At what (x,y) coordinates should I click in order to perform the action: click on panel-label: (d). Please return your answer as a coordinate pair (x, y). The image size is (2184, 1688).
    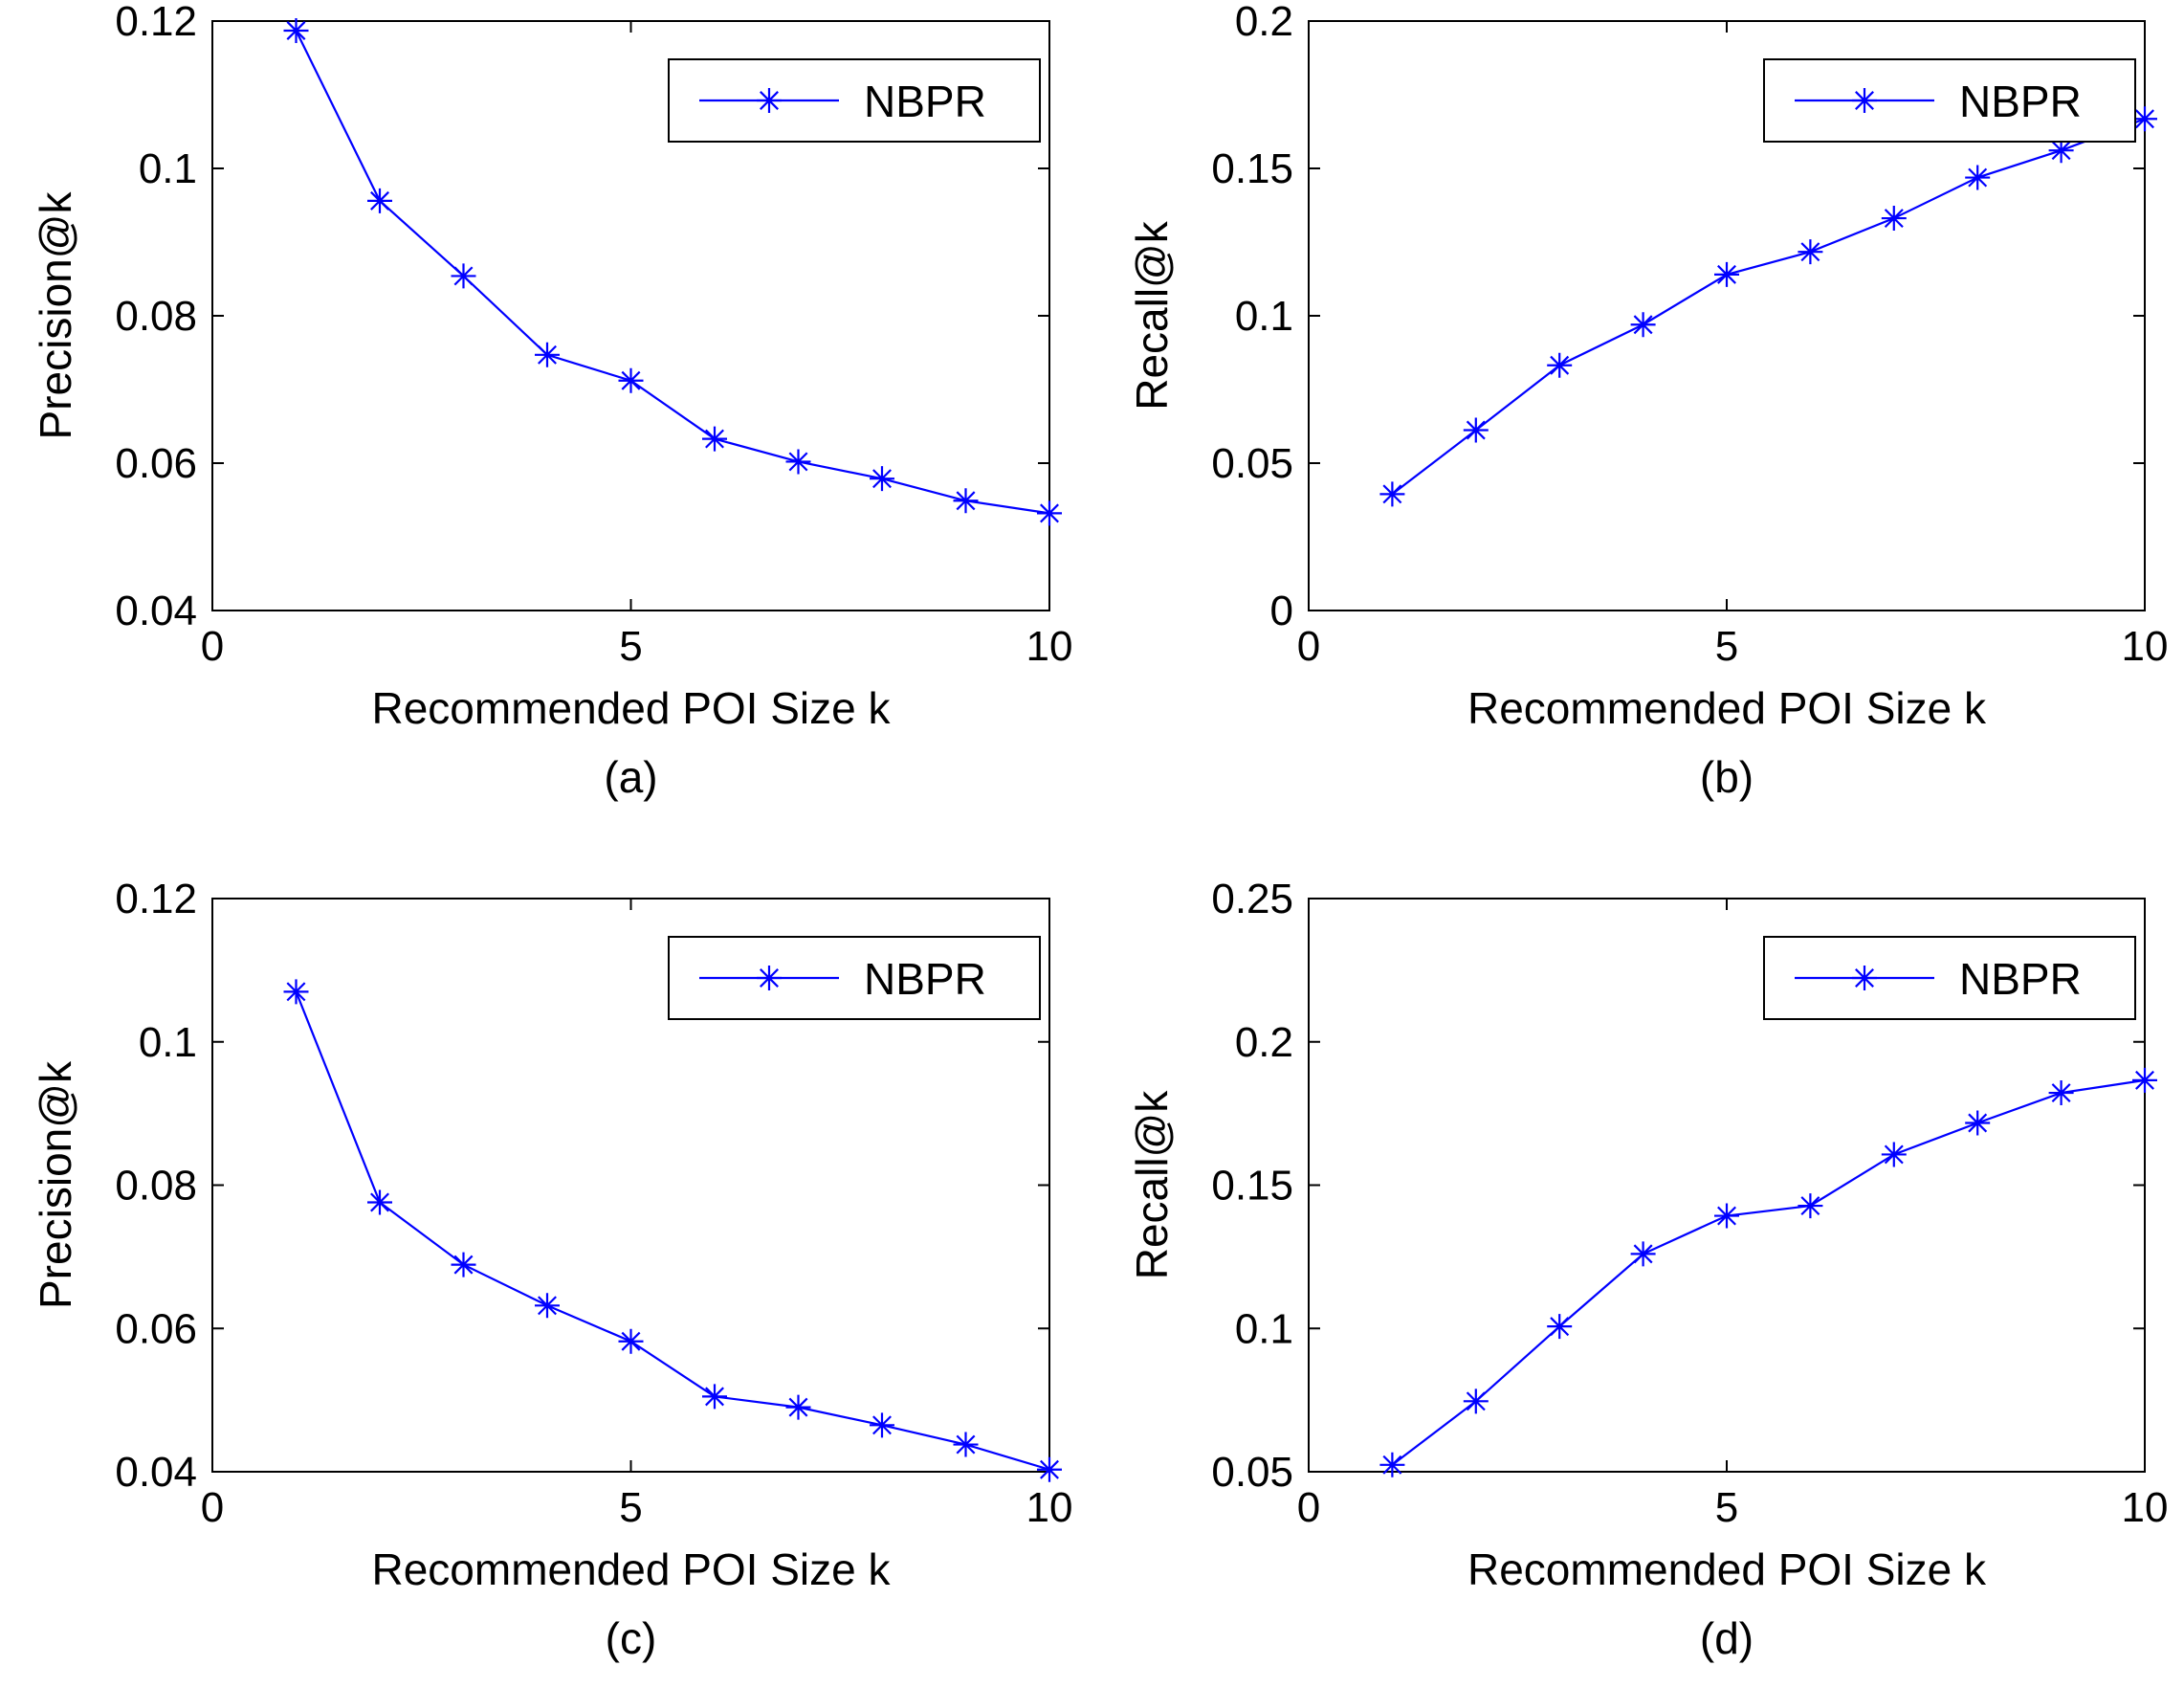
    Looking at the image, I should click on (1727, 1638).